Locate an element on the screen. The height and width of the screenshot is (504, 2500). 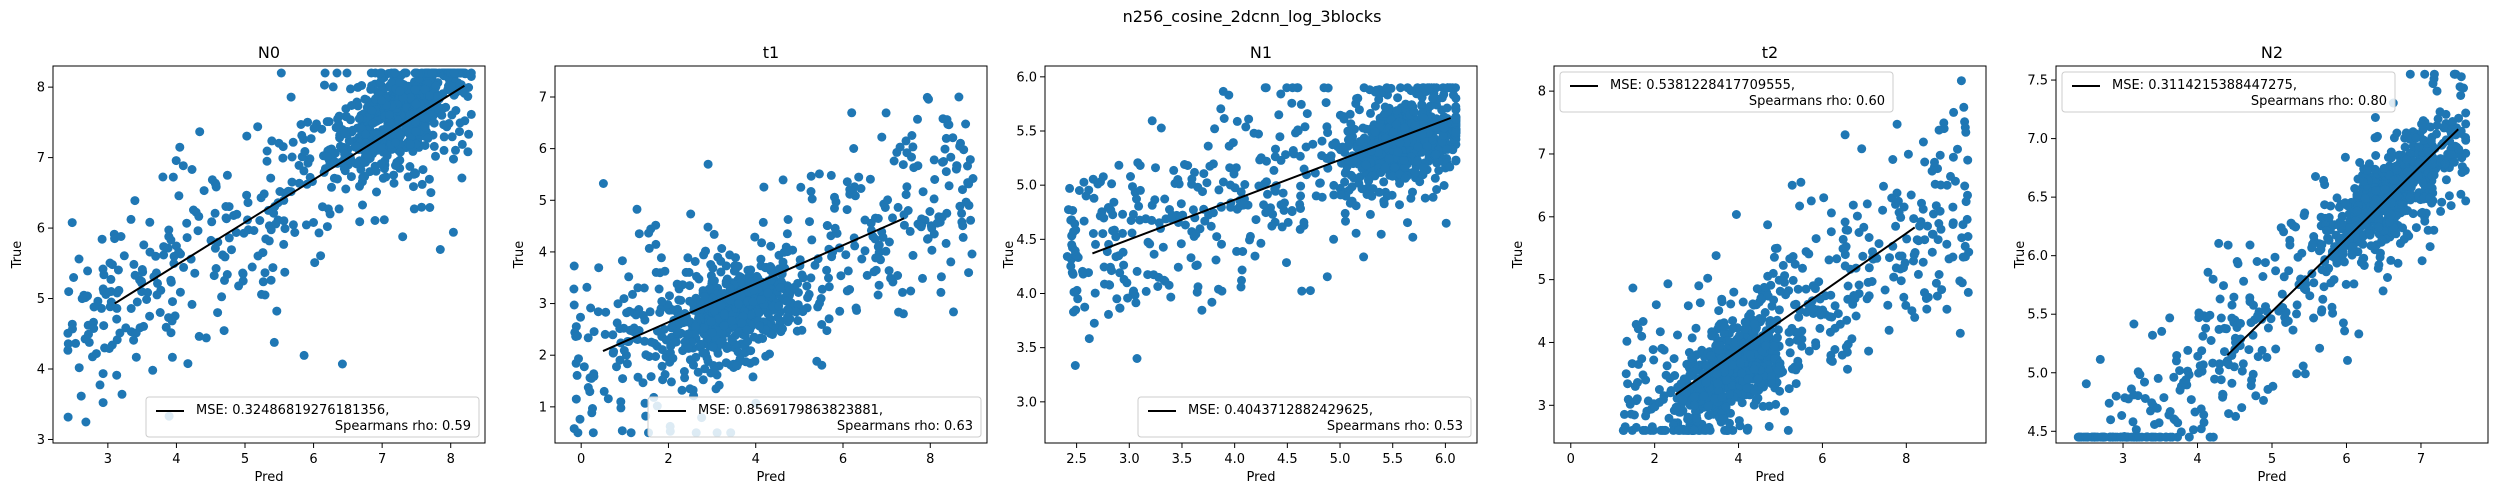
subplot-title: t2 is located at coordinates (1770, 52).